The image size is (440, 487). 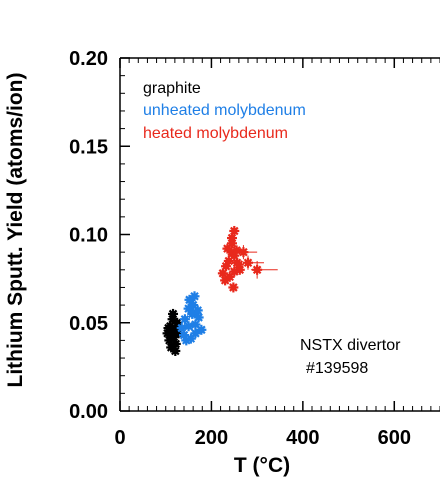 What do you see at coordinates (350, 345) in the screenshot?
I see `annotation-line-1: NSTX divertor` at bounding box center [350, 345].